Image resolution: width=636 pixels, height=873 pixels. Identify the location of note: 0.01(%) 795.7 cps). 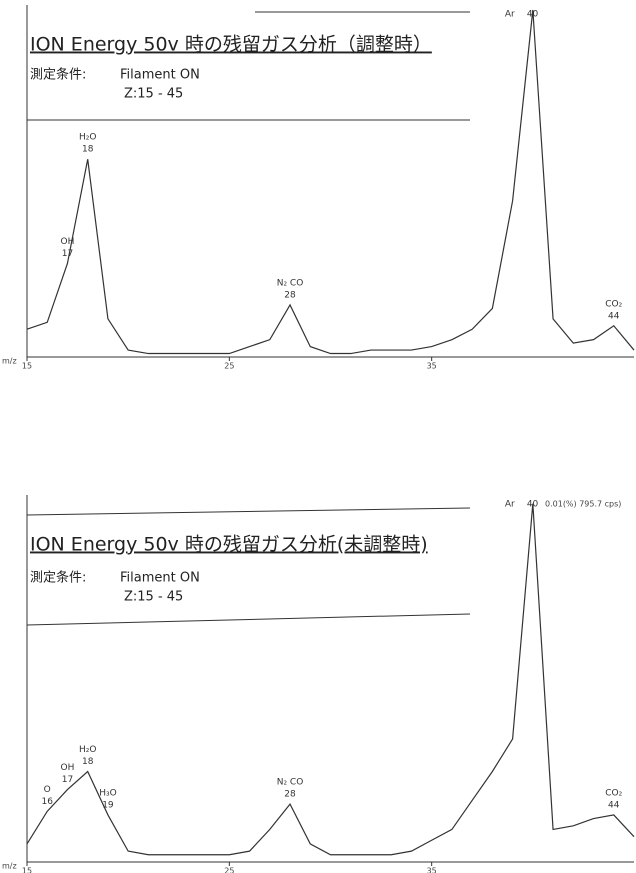
(583, 504).